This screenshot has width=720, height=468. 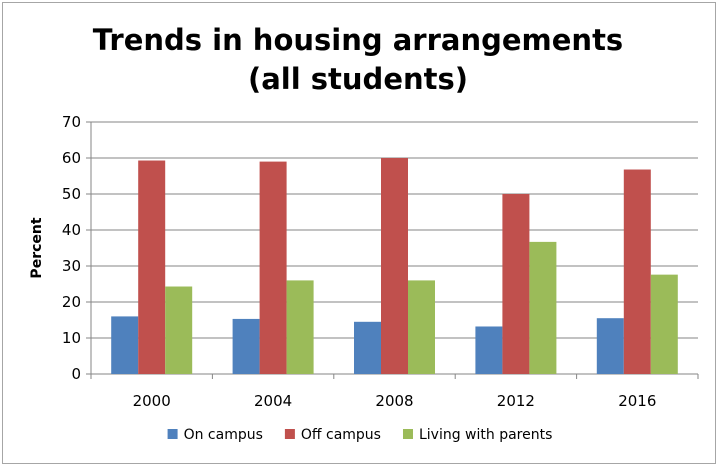 I want to click on bar-living-with-parents-2004, so click(x=300, y=327).